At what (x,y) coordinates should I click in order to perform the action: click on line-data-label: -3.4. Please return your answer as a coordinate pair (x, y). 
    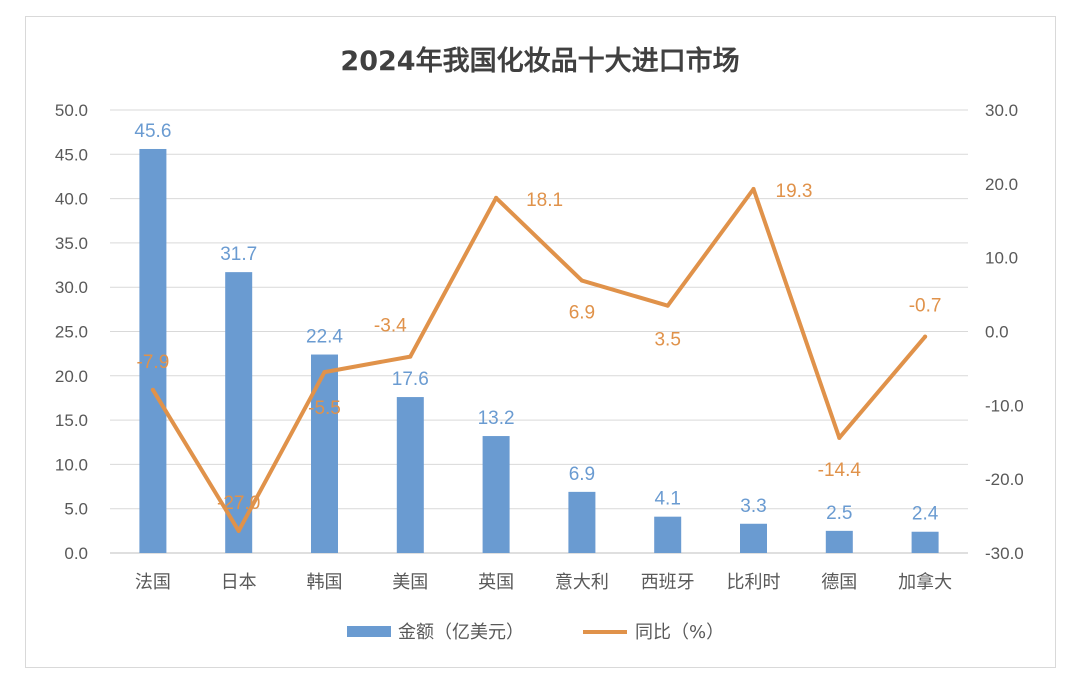
    Looking at the image, I should click on (390, 326).